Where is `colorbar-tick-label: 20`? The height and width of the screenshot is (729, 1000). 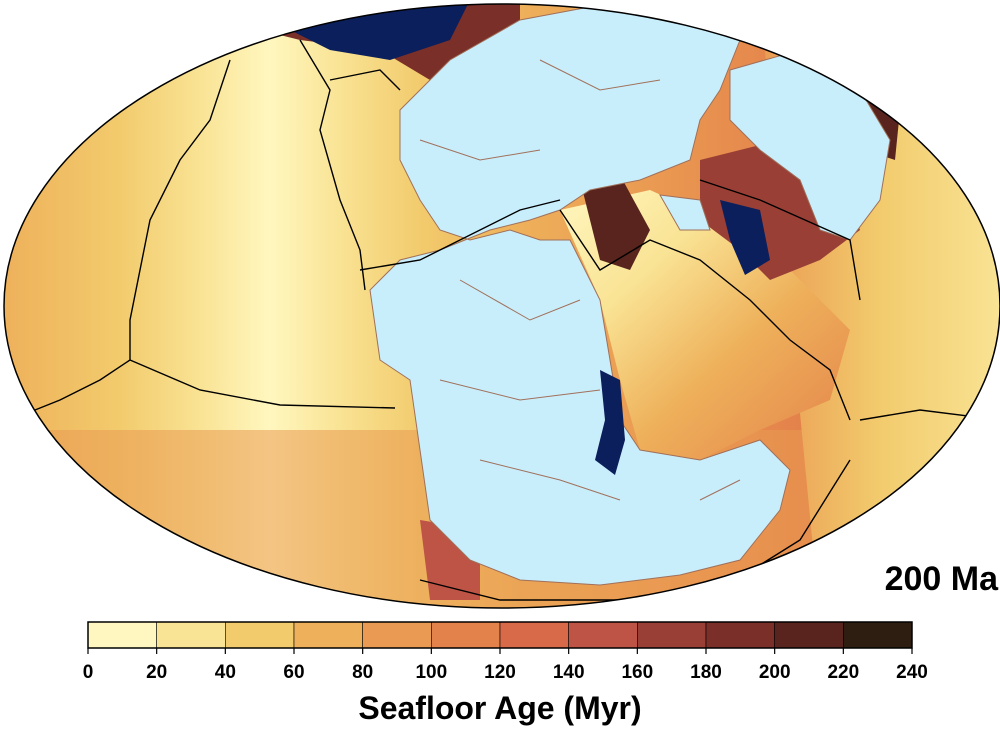
colorbar-tick-label: 20 is located at coordinates (156, 672).